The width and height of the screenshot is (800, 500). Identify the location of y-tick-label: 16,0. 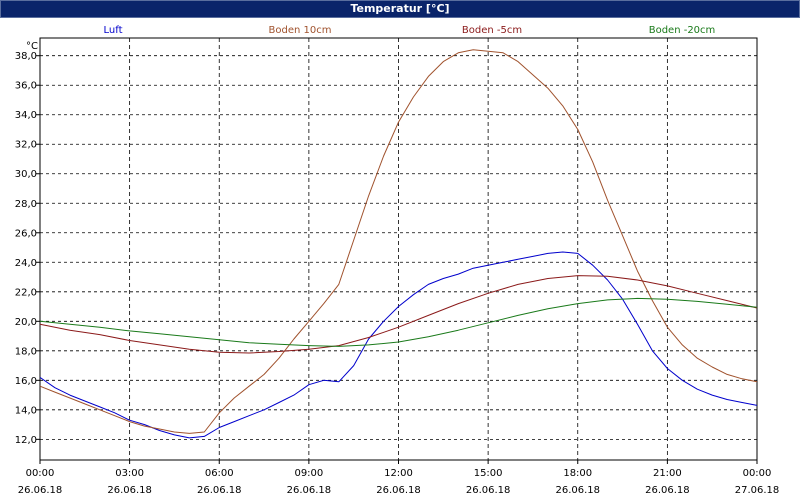
(26, 381).